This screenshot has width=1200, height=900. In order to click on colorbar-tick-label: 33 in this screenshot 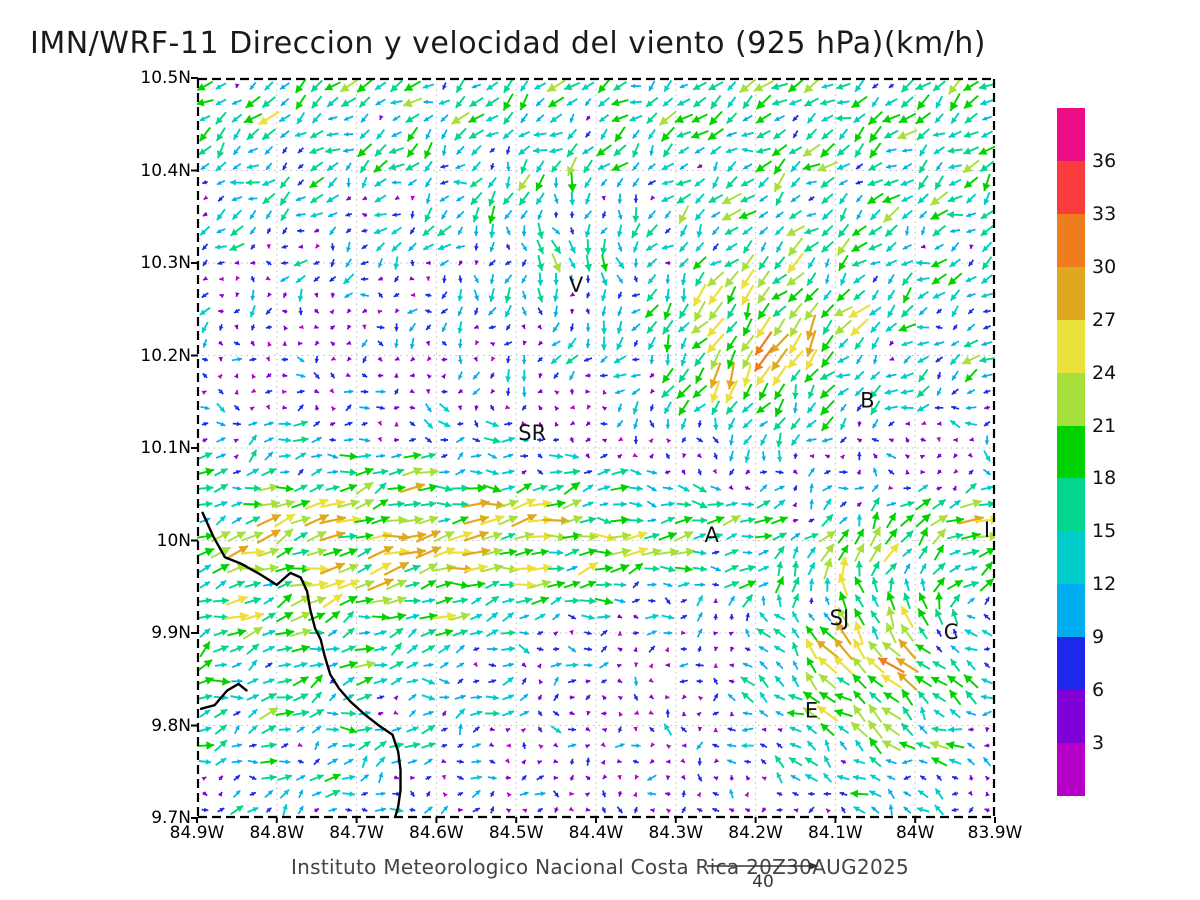, I will do `click(1104, 213)`.